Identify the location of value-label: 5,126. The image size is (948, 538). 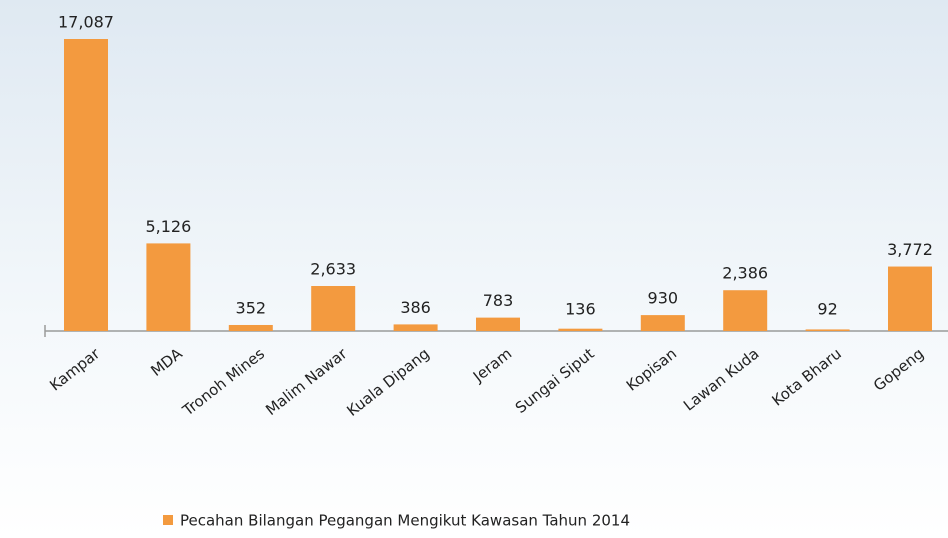
(168, 226).